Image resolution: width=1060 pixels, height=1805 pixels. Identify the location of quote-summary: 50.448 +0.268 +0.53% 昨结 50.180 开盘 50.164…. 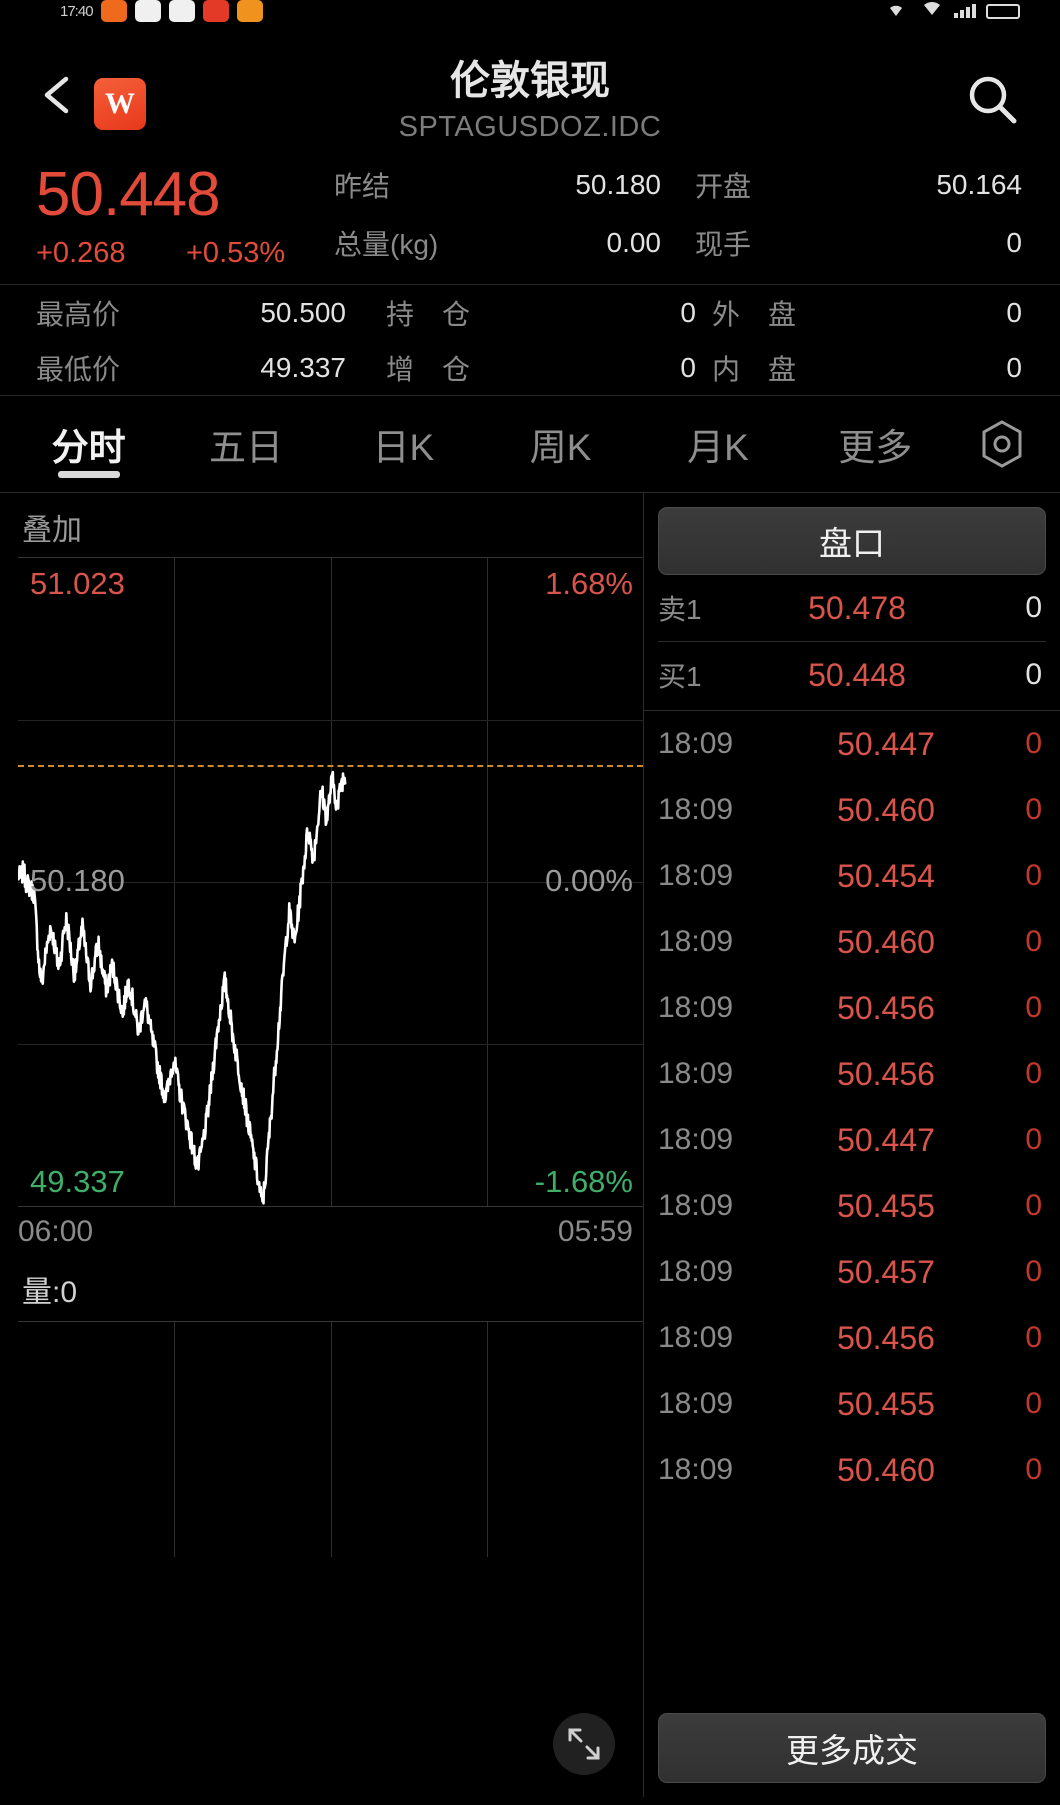
(530, 214).